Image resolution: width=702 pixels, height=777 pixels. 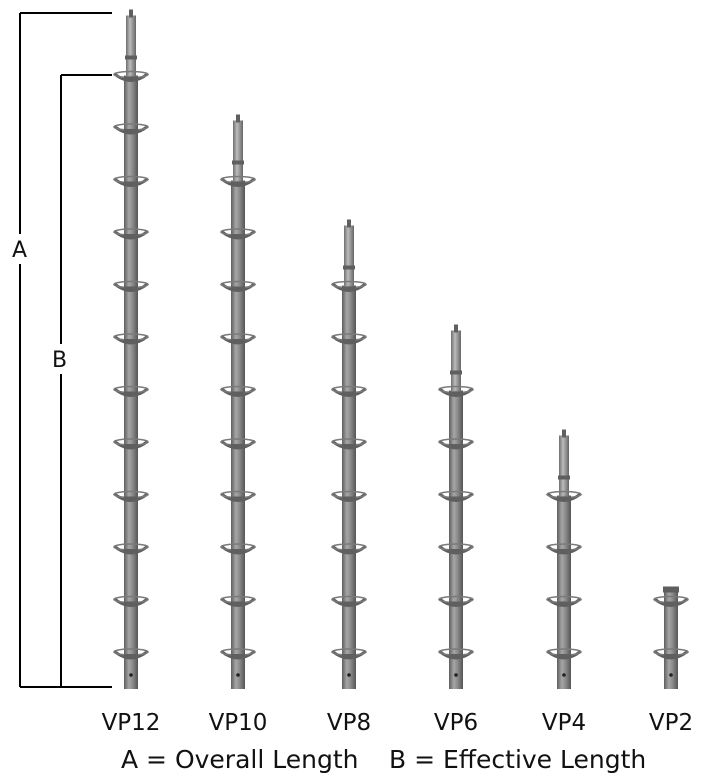 What do you see at coordinates (86, 380) in the screenshot?
I see `dimension-b-bracket` at bounding box center [86, 380].